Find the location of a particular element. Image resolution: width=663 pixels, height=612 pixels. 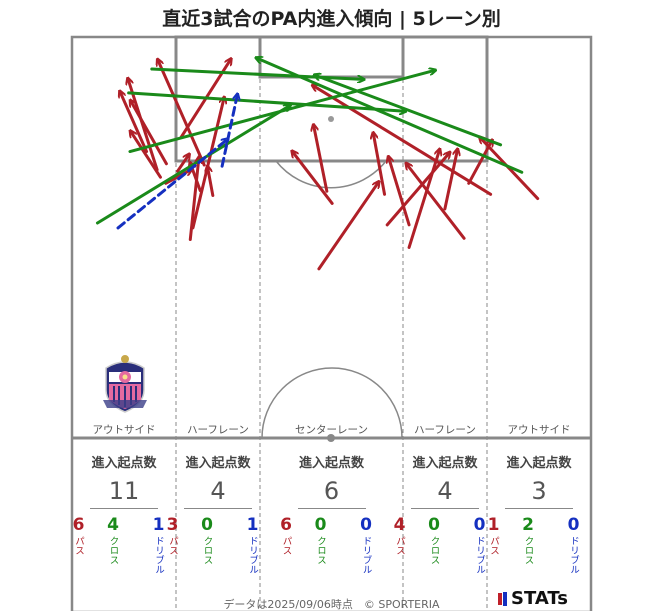

stats-logo-text: STATs is located at coordinates (539, 598).